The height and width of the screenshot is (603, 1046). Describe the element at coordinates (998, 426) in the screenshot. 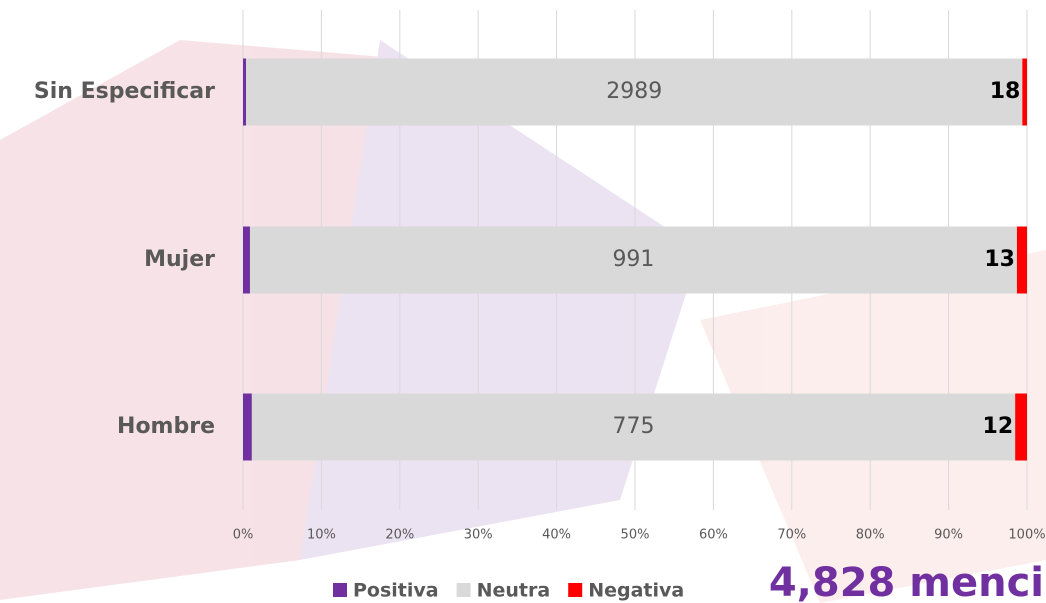

I see `value-label: 12` at that location.